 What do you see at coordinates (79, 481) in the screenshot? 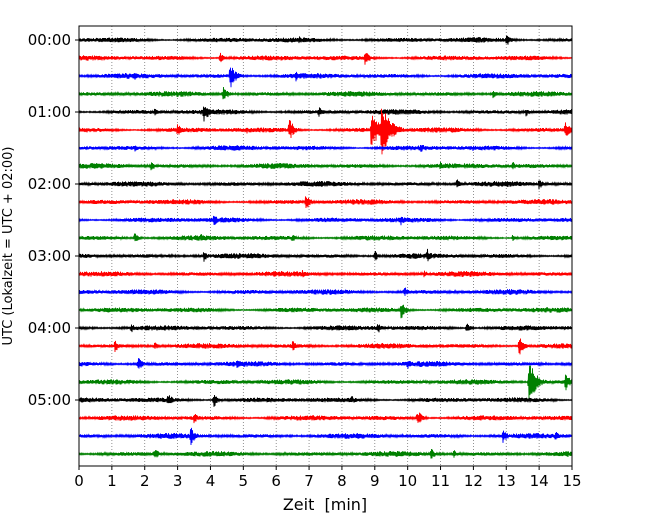
I see `x-tick-label: 0` at bounding box center [79, 481].